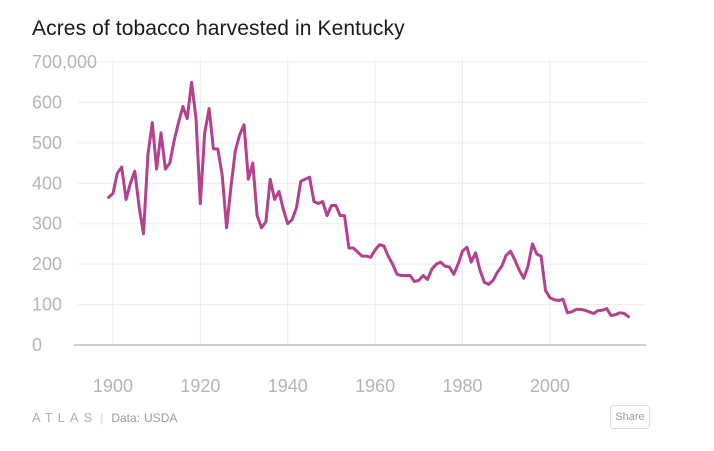 The image size is (714, 451). Describe the element at coordinates (47, 143) in the screenshot. I see `y-tick-label: 500` at that location.